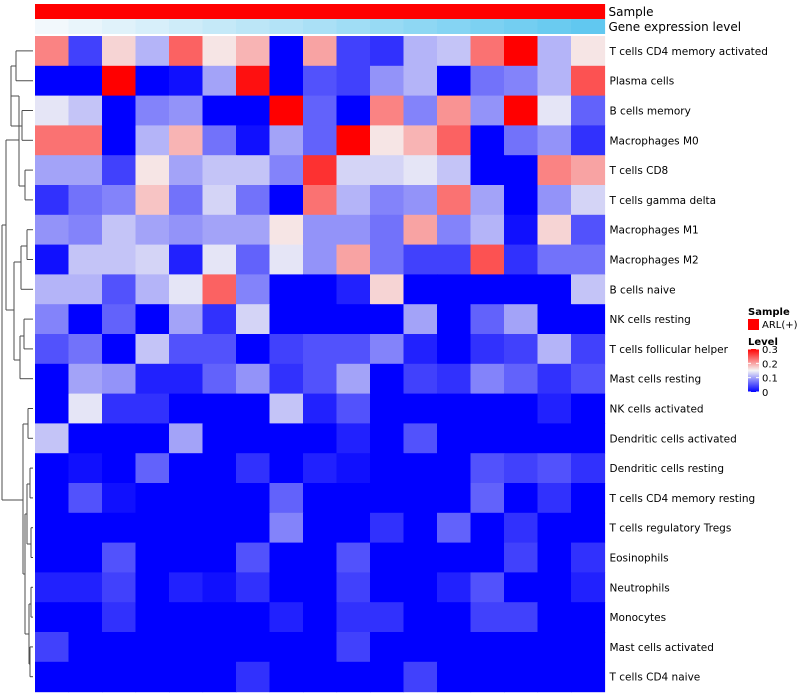 This screenshot has height=700, width=800. What do you see at coordinates (663, 201) in the screenshot?
I see `row-label: T cells gamma delta` at bounding box center [663, 201].